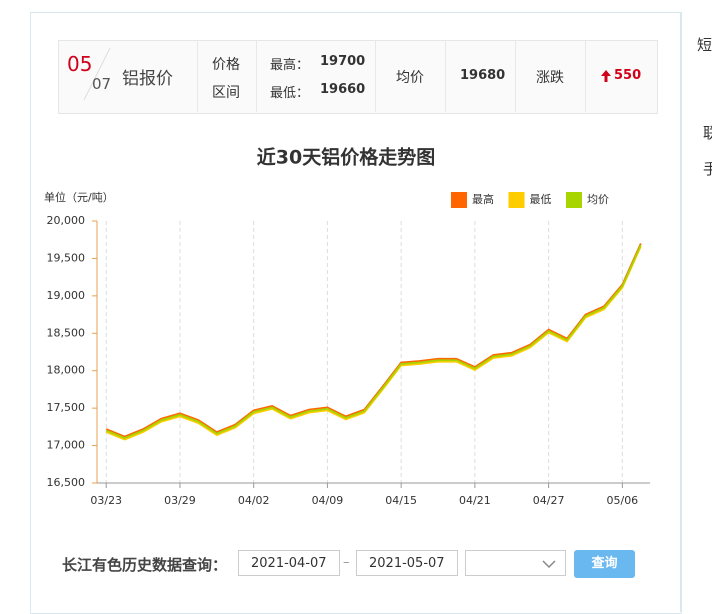 Image resolution: width=712 pixels, height=614 pixels. Describe the element at coordinates (226, 93) in the screenshot. I see `range-label: 区间` at that location.